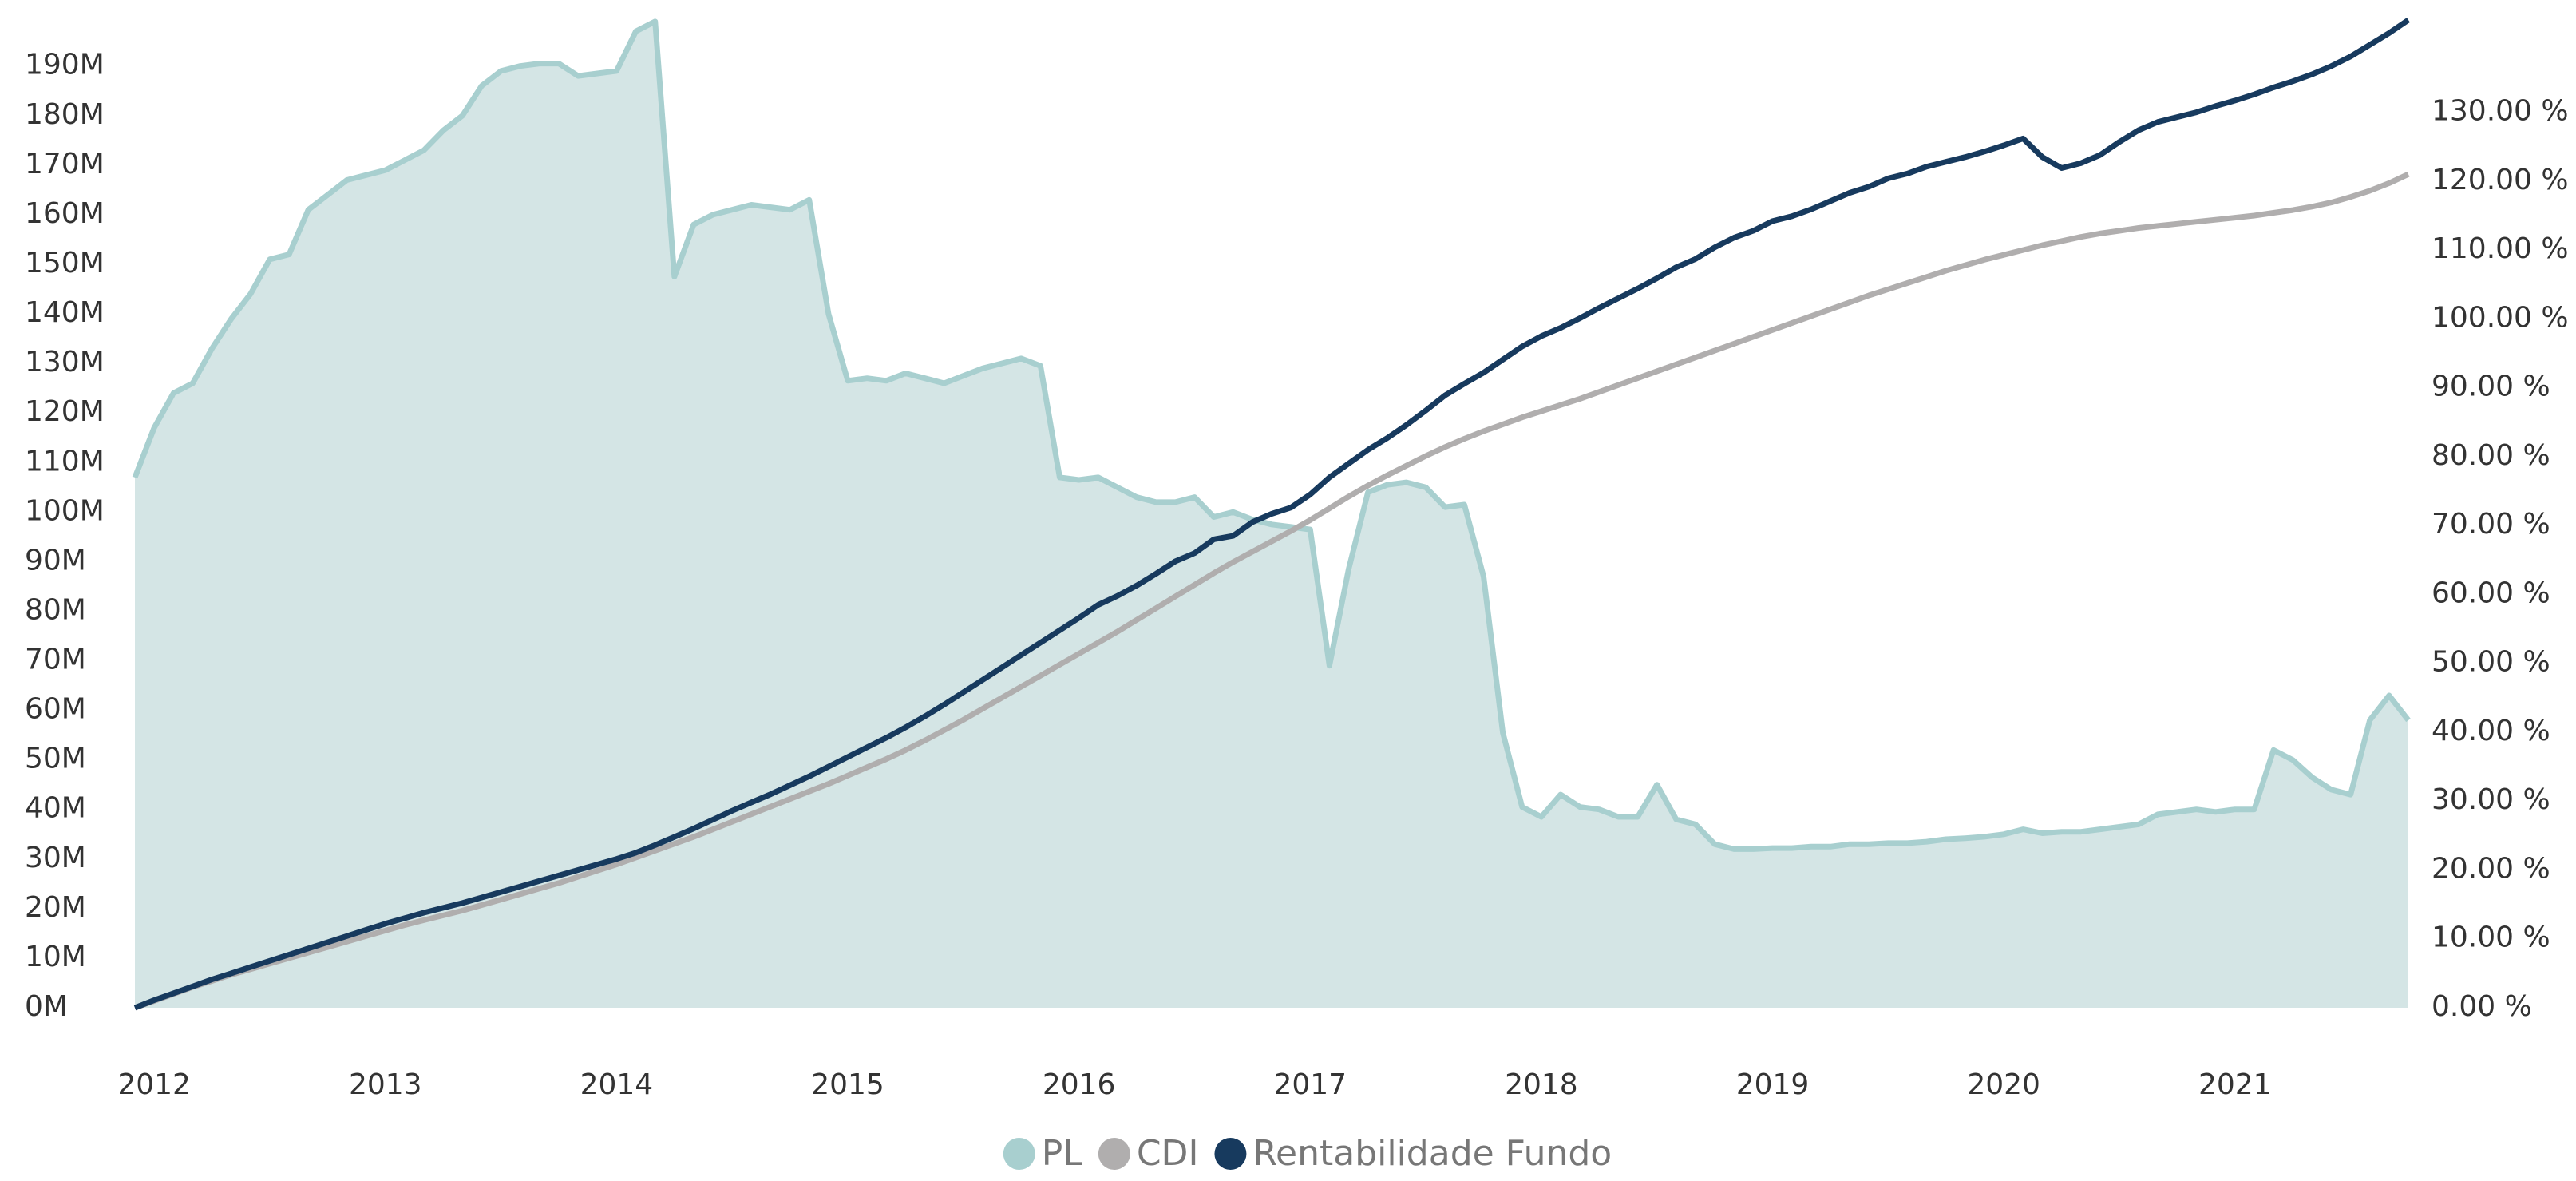 The image size is (2576, 1181). Describe the element at coordinates (2491, 456) in the screenshot. I see `y2-tick-label: 80.00 %` at that location.